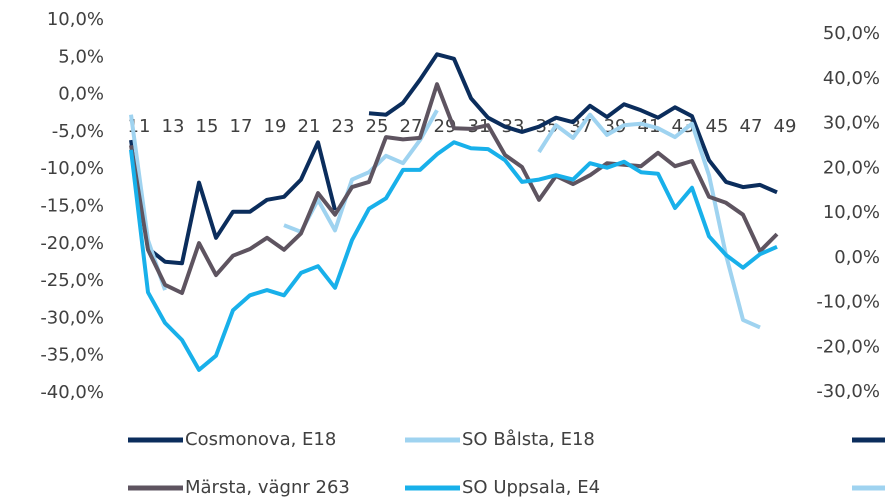  I want to click on x-tick-label: 13, so click(173, 126).